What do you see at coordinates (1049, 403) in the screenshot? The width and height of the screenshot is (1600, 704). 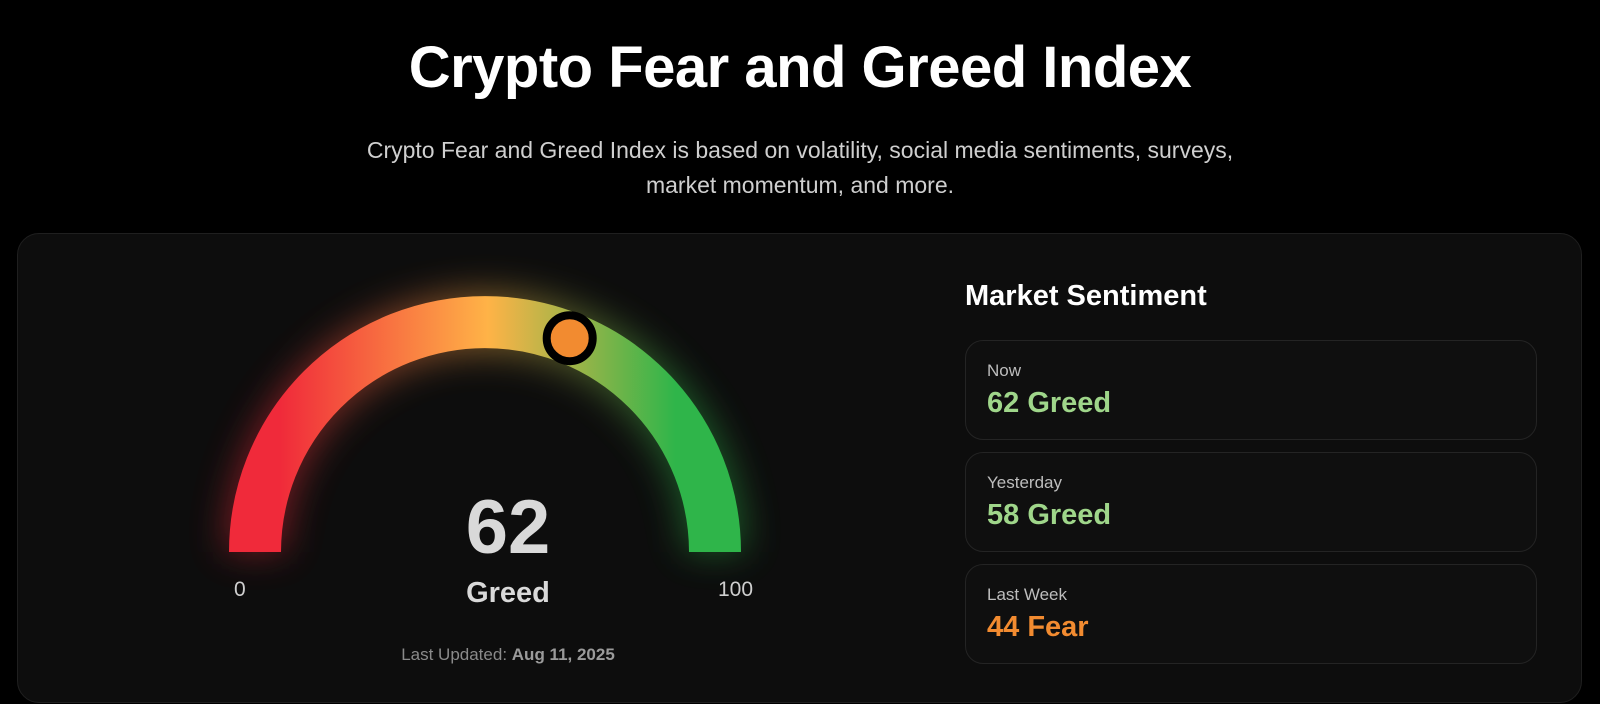 I see `sentiment-reading: 62 Greed` at bounding box center [1049, 403].